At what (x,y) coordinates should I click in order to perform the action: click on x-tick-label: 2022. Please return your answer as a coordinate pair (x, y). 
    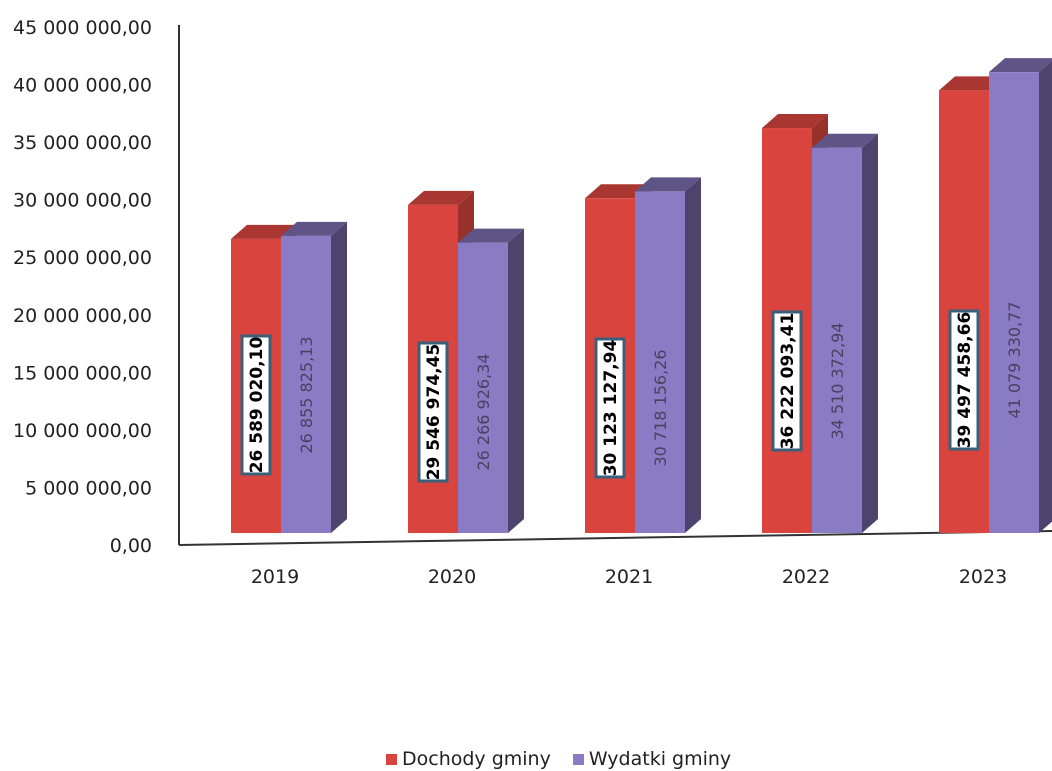
    Looking at the image, I should click on (806, 577).